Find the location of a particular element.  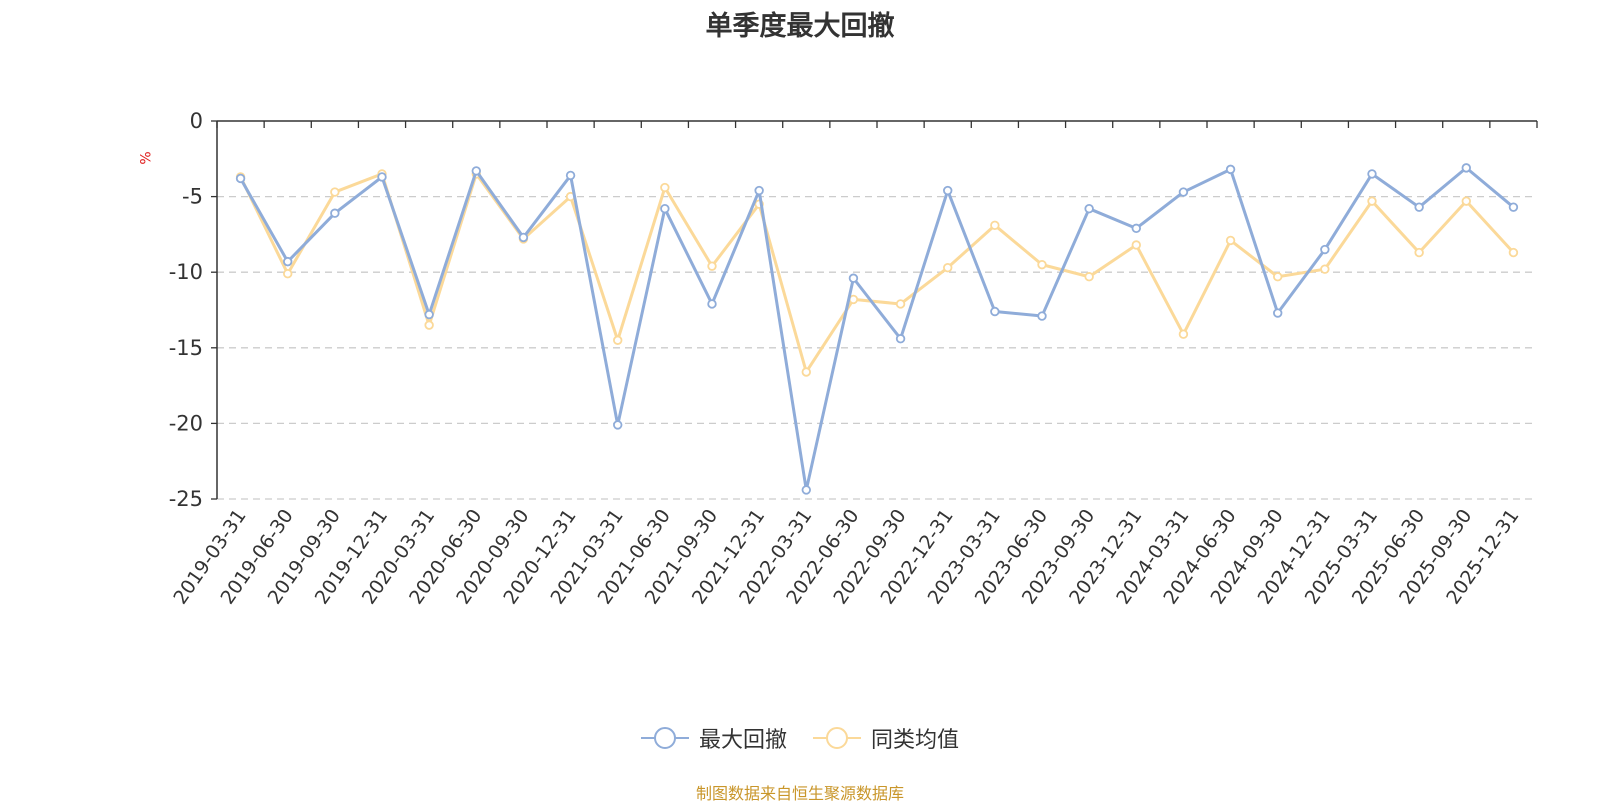

legend-item-series-1: 最大回撤 is located at coordinates (713, 738).